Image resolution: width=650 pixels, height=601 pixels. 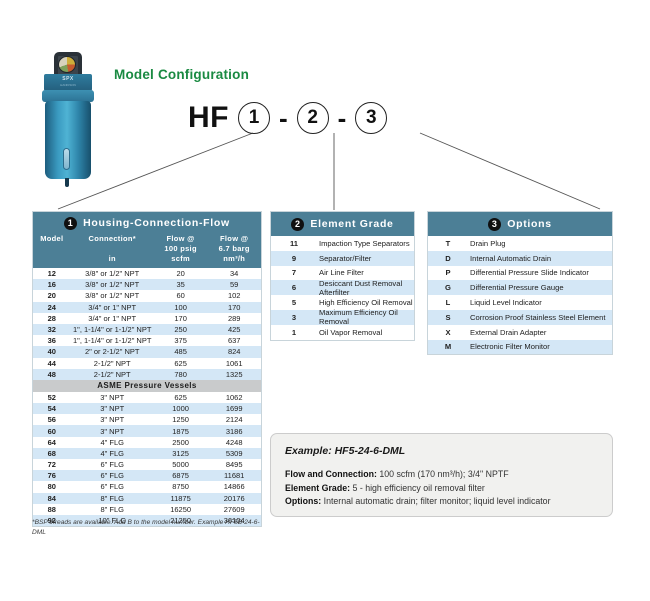 What do you see at coordinates (147, 295) in the screenshot?
I see `table-row: 20 3/8" or 1/2" NPT 60 102` at bounding box center [147, 295].